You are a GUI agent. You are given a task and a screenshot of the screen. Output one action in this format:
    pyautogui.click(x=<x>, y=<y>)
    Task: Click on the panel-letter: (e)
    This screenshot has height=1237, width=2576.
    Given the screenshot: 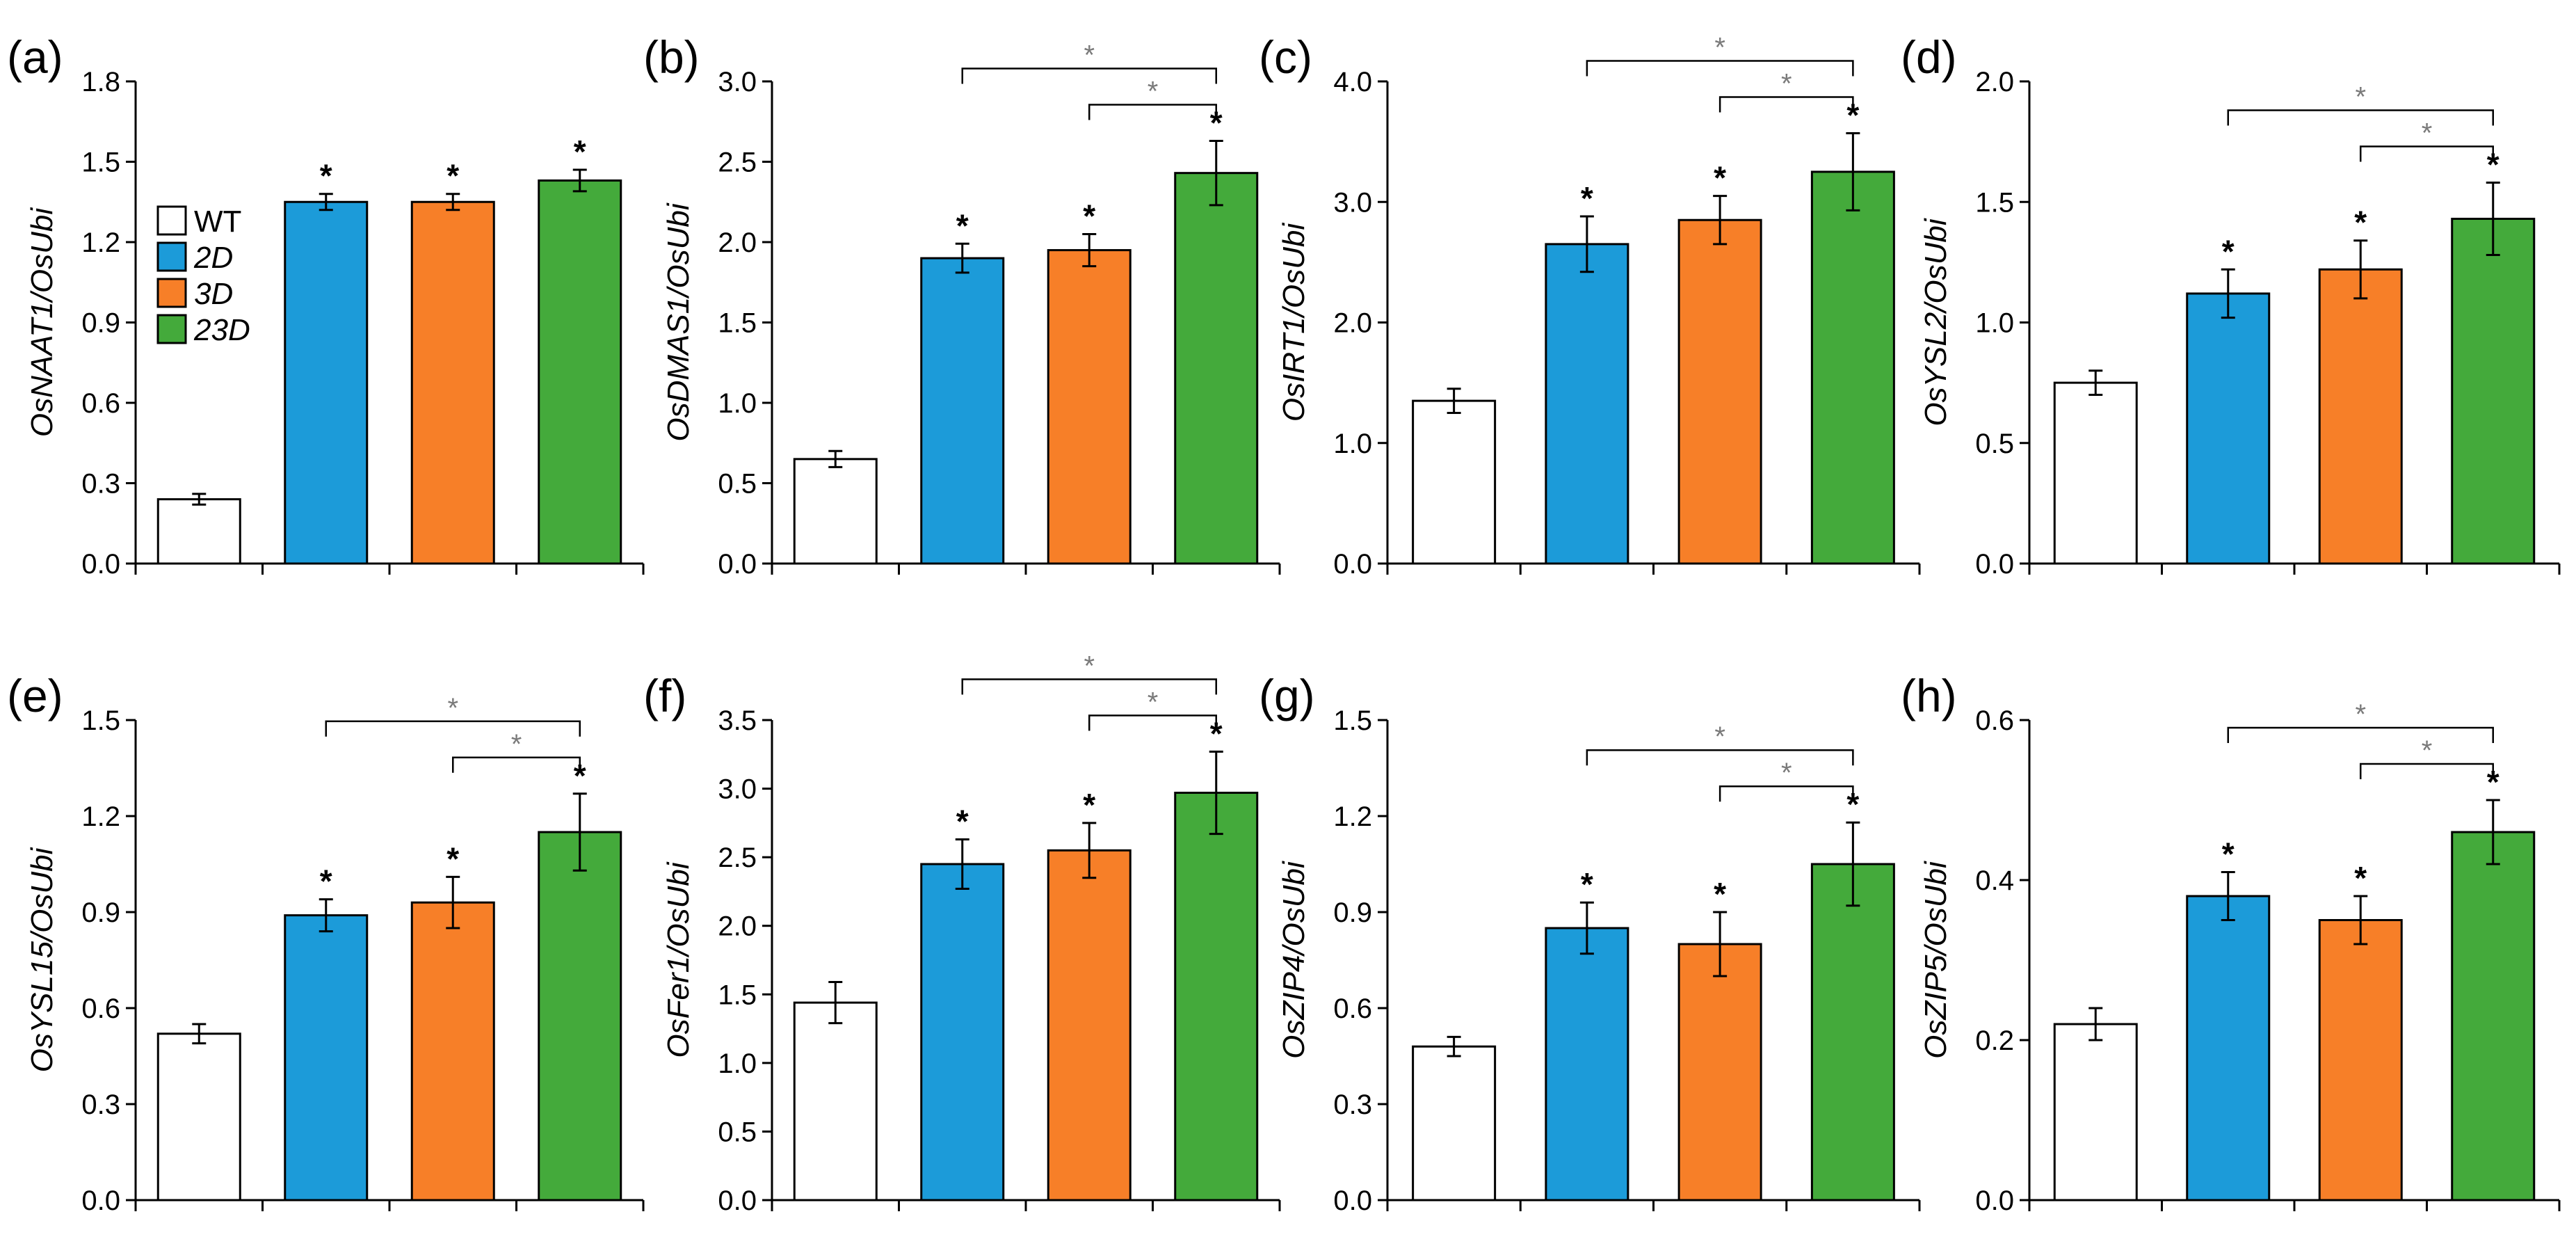 What is the action you would take?
    pyautogui.click(x=35, y=695)
    